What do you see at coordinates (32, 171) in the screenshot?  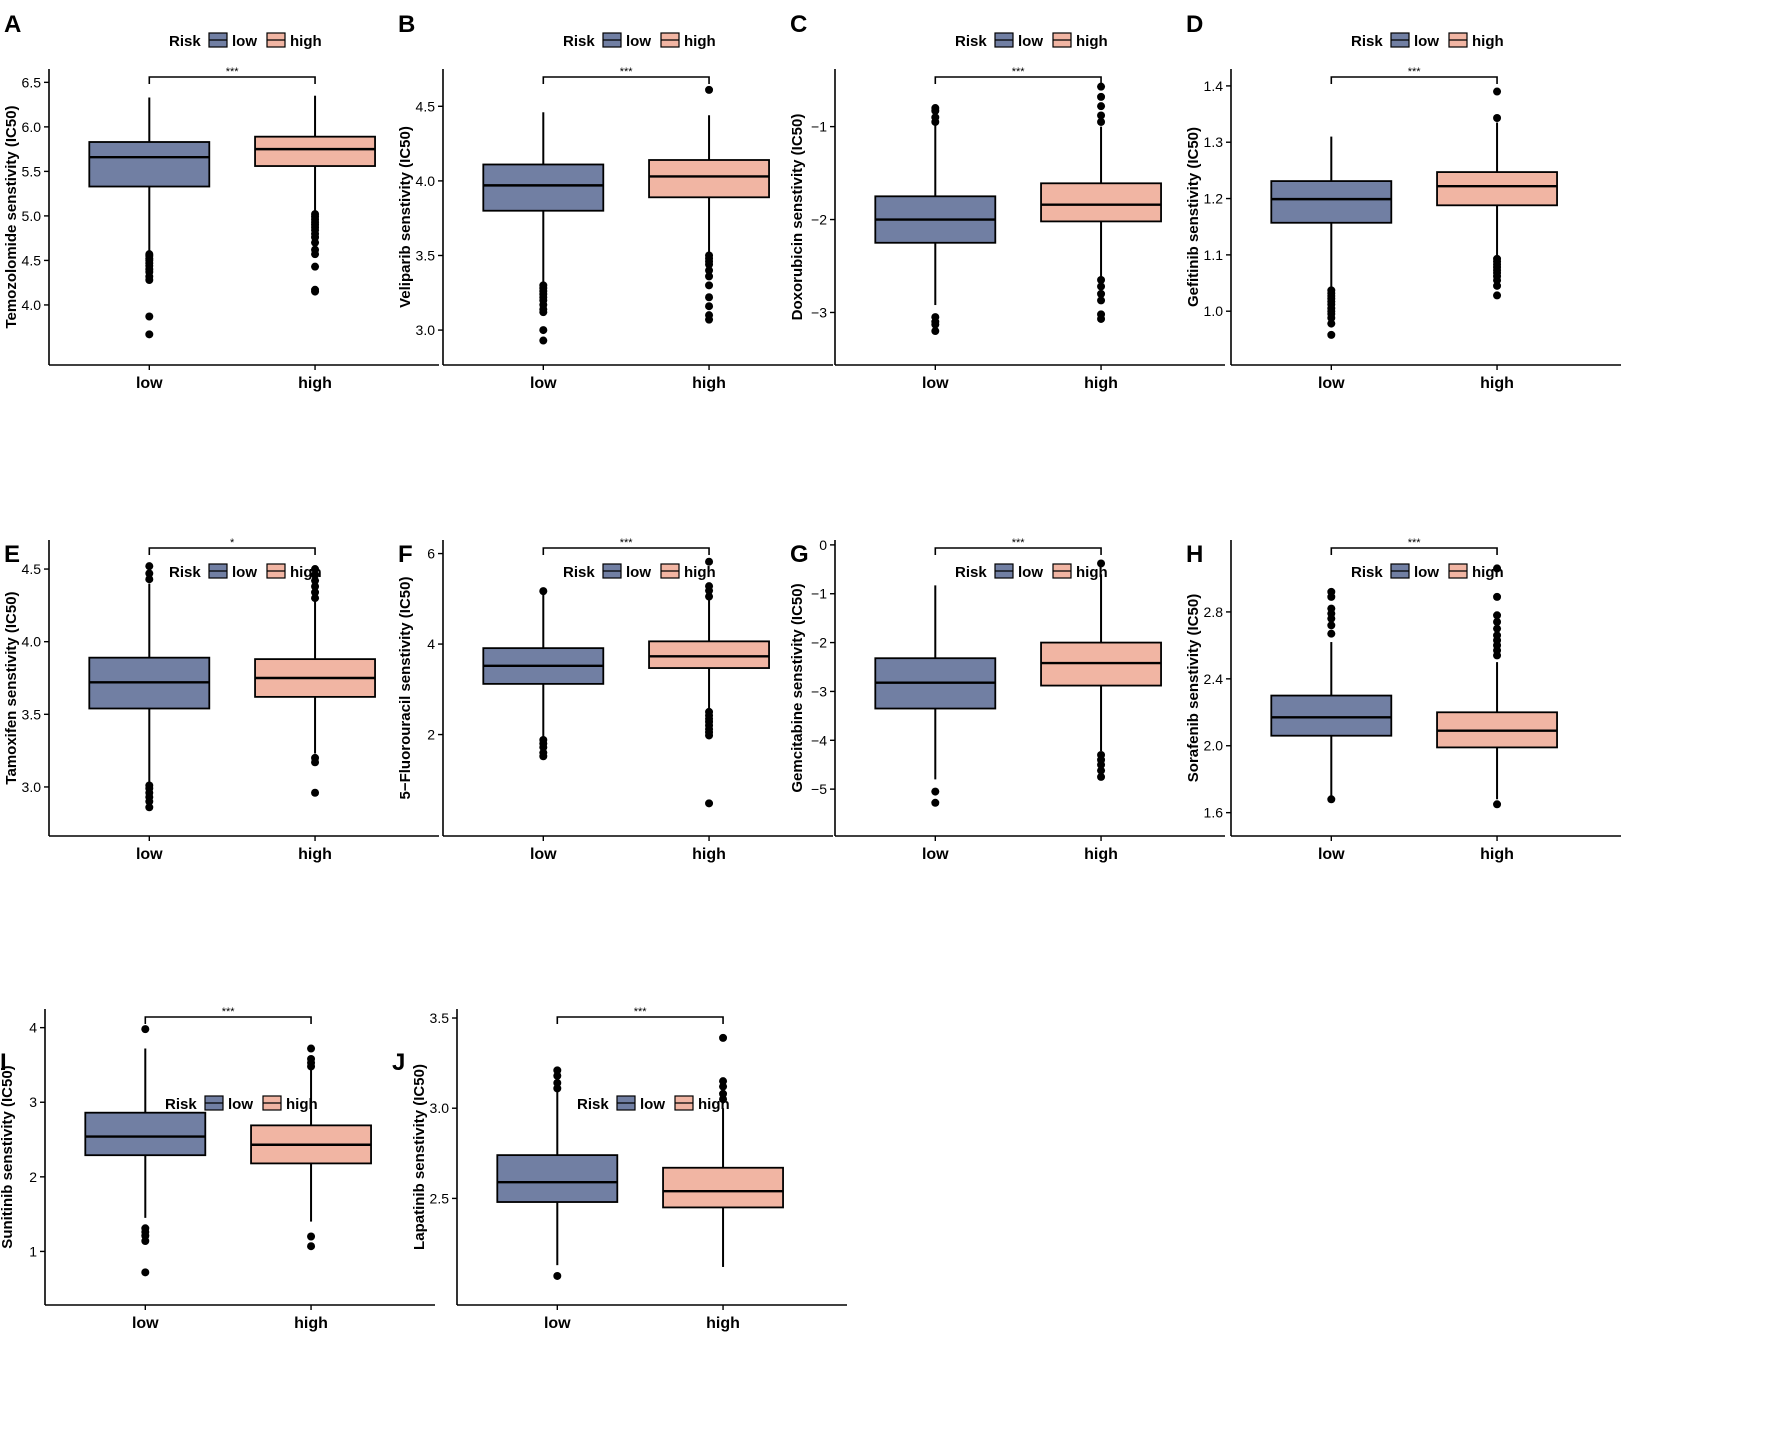 I see `y-tick-label: 5.5` at bounding box center [32, 171].